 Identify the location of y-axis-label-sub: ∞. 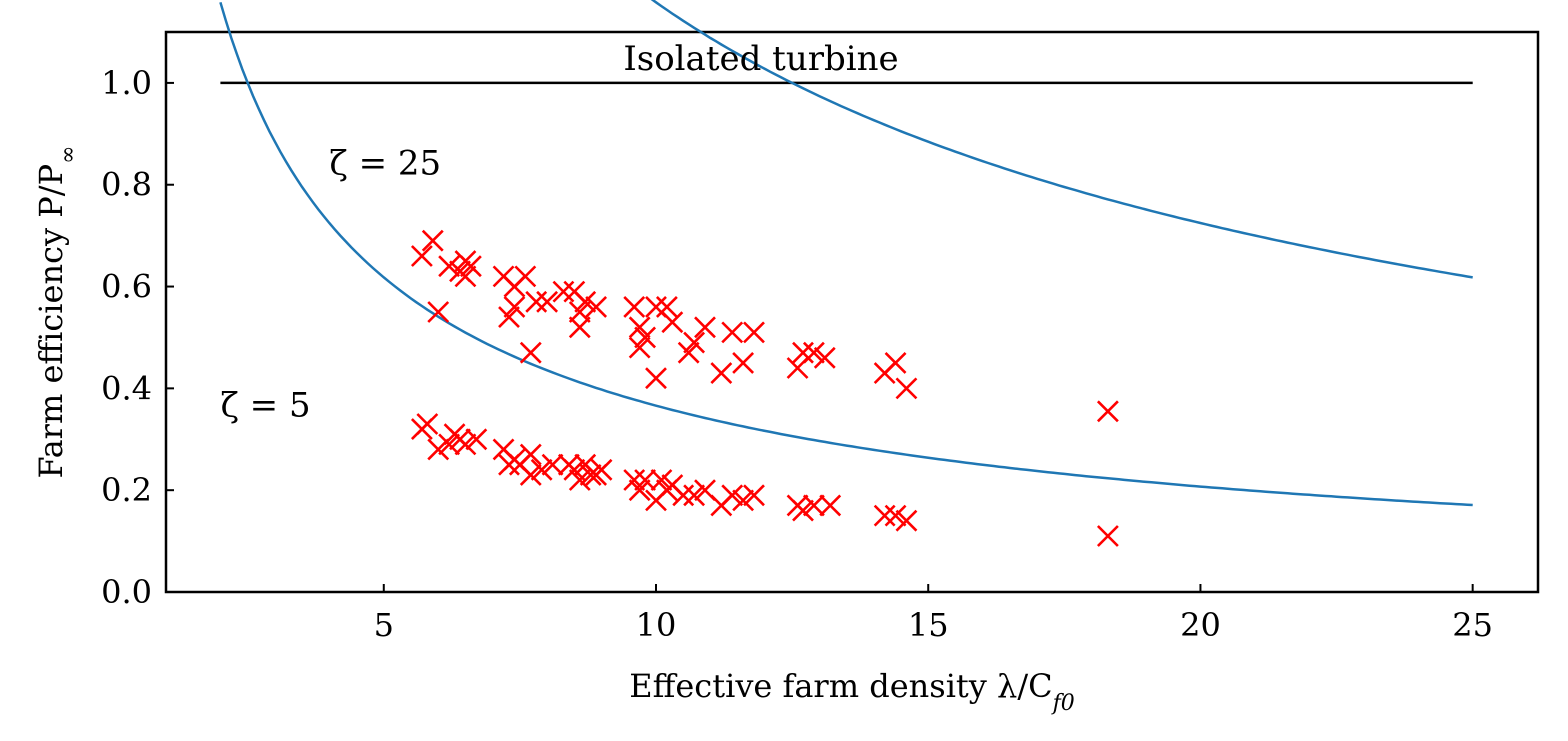
(68, 155).